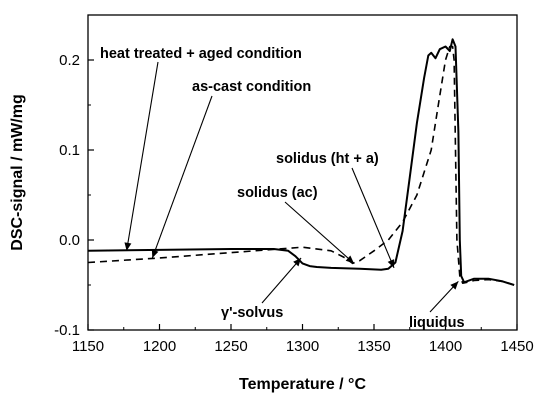 The width and height of the screenshot is (550, 403). What do you see at coordinates (69, 240) in the screenshot?
I see `y-tick-label: 0.0` at bounding box center [69, 240].